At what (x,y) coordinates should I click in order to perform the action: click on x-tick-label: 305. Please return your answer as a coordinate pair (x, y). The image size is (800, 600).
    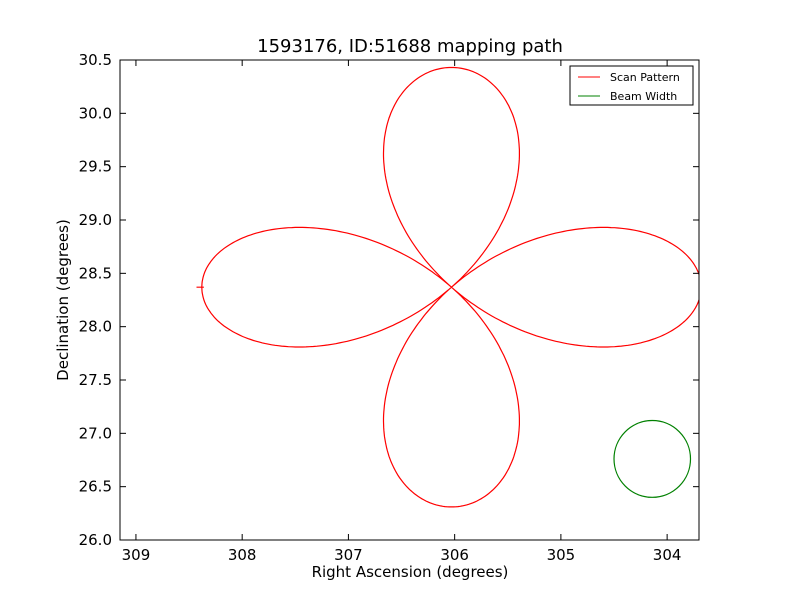
    Looking at the image, I should click on (561, 555).